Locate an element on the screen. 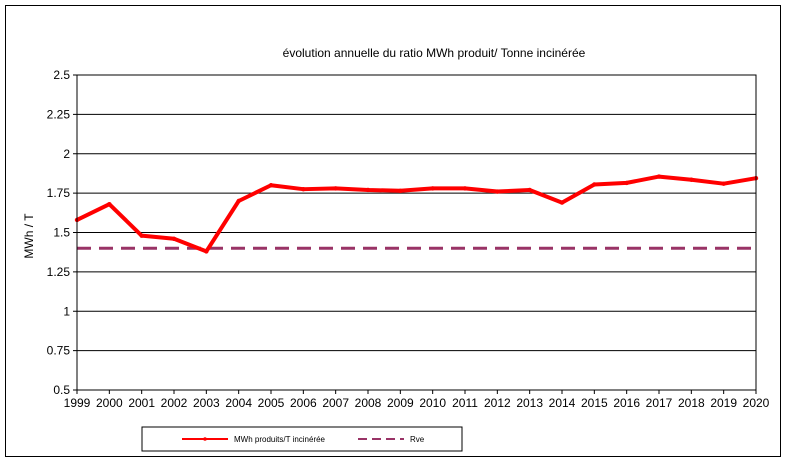 Image resolution: width=788 pixels, height=464 pixels. x-tick-label: 2018 is located at coordinates (691, 403).